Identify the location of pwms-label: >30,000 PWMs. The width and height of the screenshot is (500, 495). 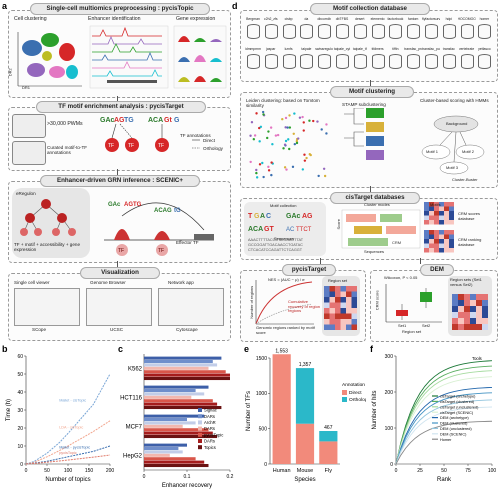
(65, 124).